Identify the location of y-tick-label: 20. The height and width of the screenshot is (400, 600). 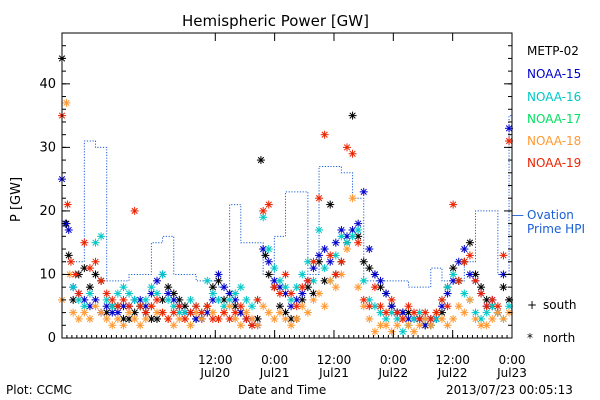
(47, 211).